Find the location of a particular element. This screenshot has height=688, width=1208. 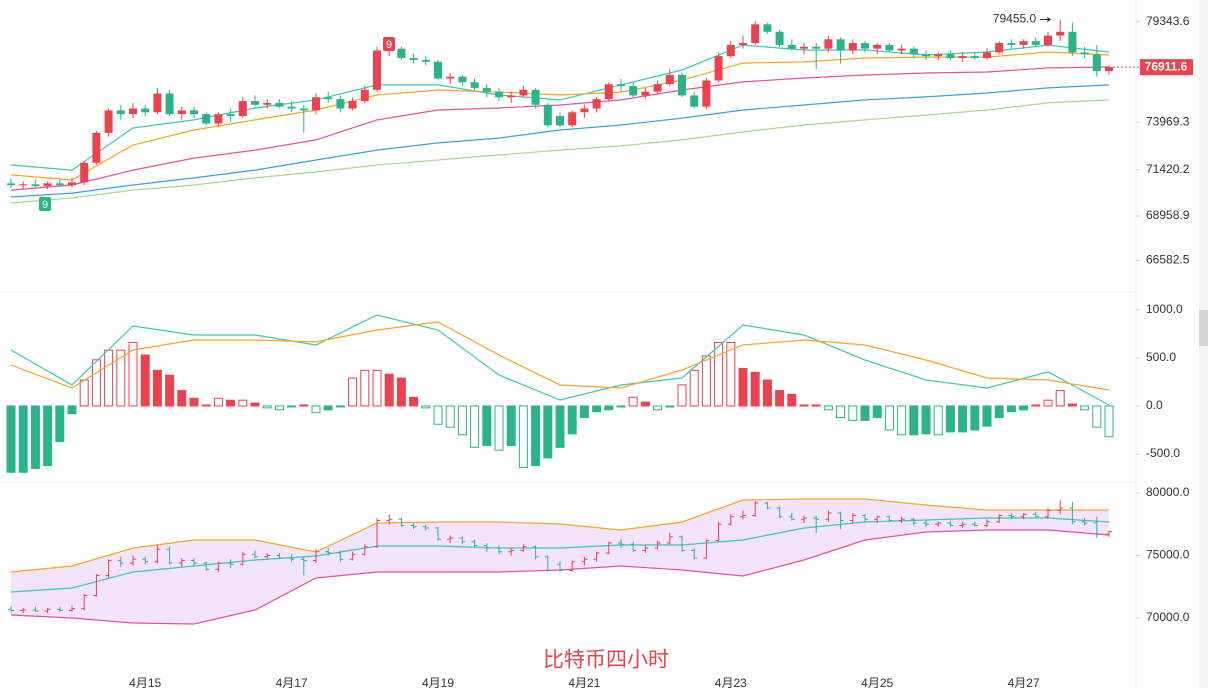

last-price-label: 76911.6 is located at coordinates (1166, 66).